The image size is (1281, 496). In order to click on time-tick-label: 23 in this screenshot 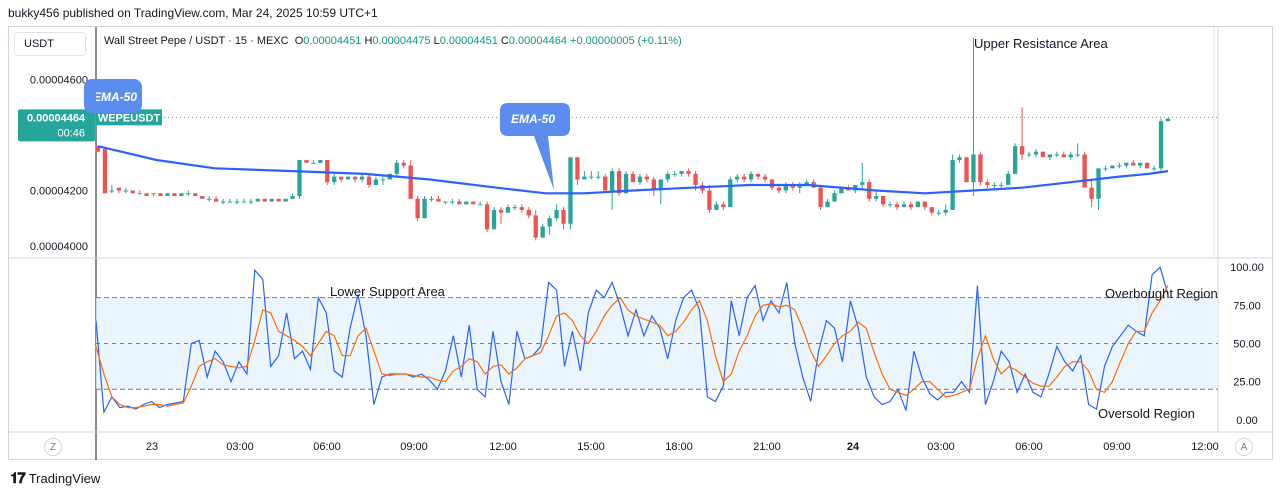, I will do `click(152, 447)`.